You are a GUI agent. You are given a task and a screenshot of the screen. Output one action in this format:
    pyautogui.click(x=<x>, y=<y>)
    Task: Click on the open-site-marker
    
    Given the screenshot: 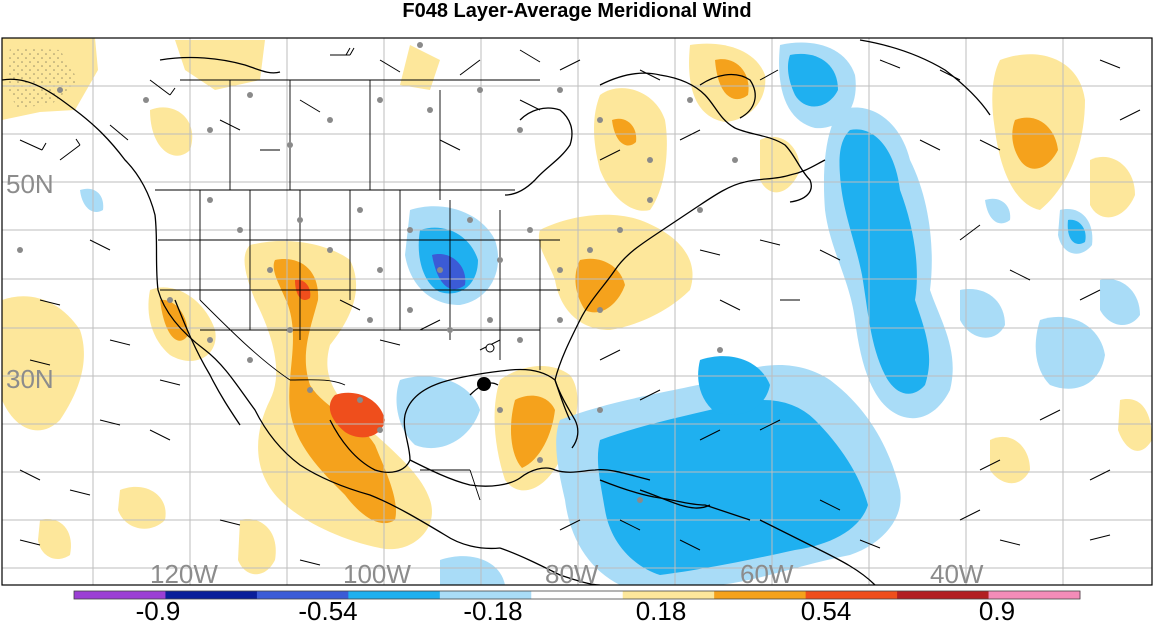 What is the action you would take?
    pyautogui.click(x=490, y=348)
    